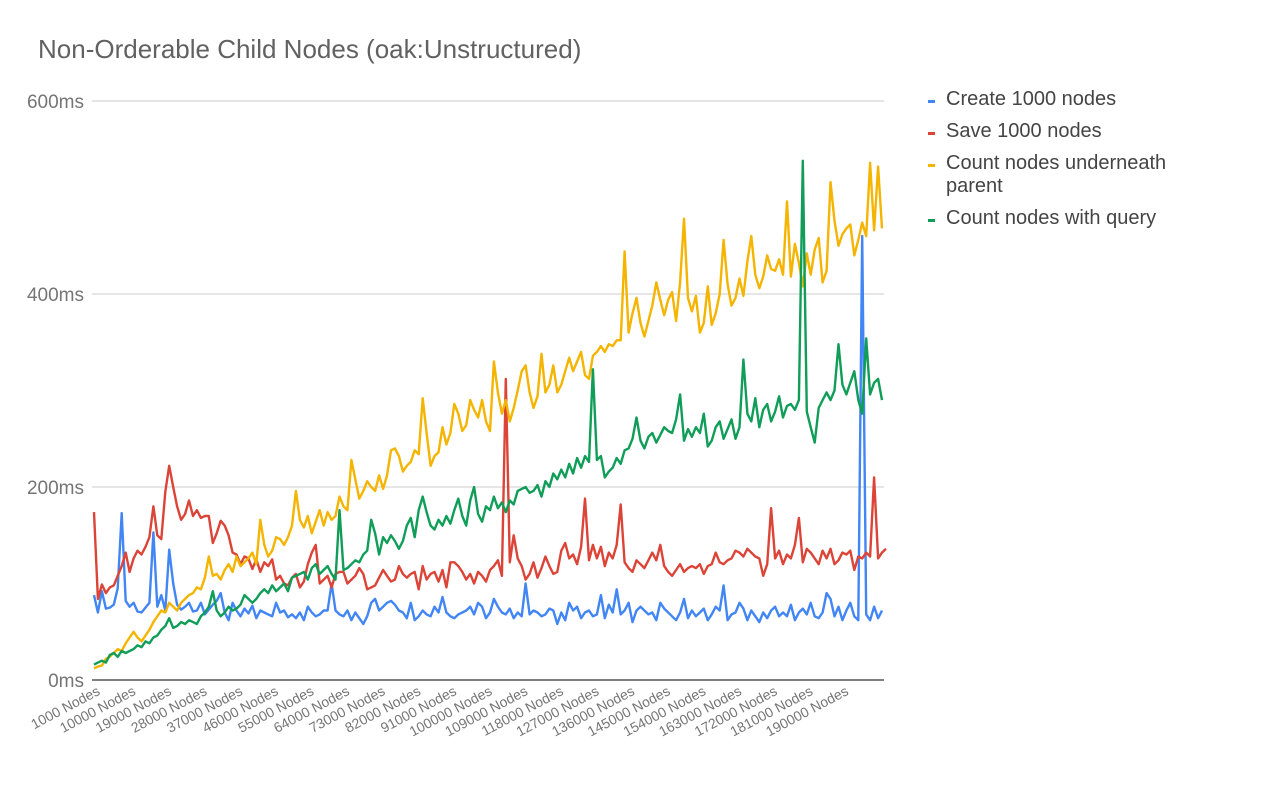 Image resolution: width=1280 pixels, height=791 pixels. I want to click on legend-label-count-parent: Count nodes underneath parent, so click(1056, 174).